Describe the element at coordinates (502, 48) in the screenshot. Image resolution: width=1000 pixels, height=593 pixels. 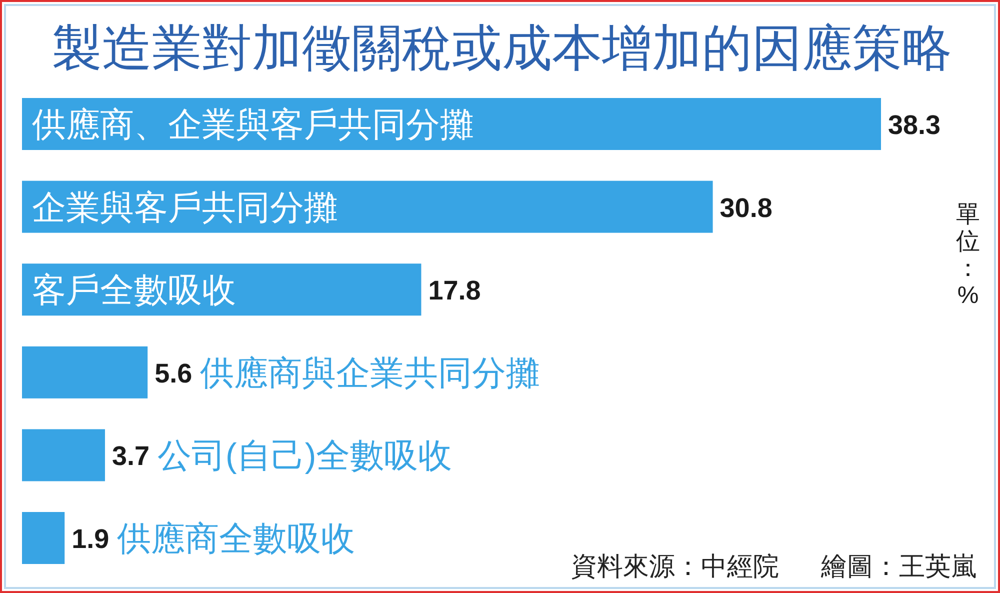
I see `title: 製造業對加徵關稅或成本增加的因應策略` at that location.